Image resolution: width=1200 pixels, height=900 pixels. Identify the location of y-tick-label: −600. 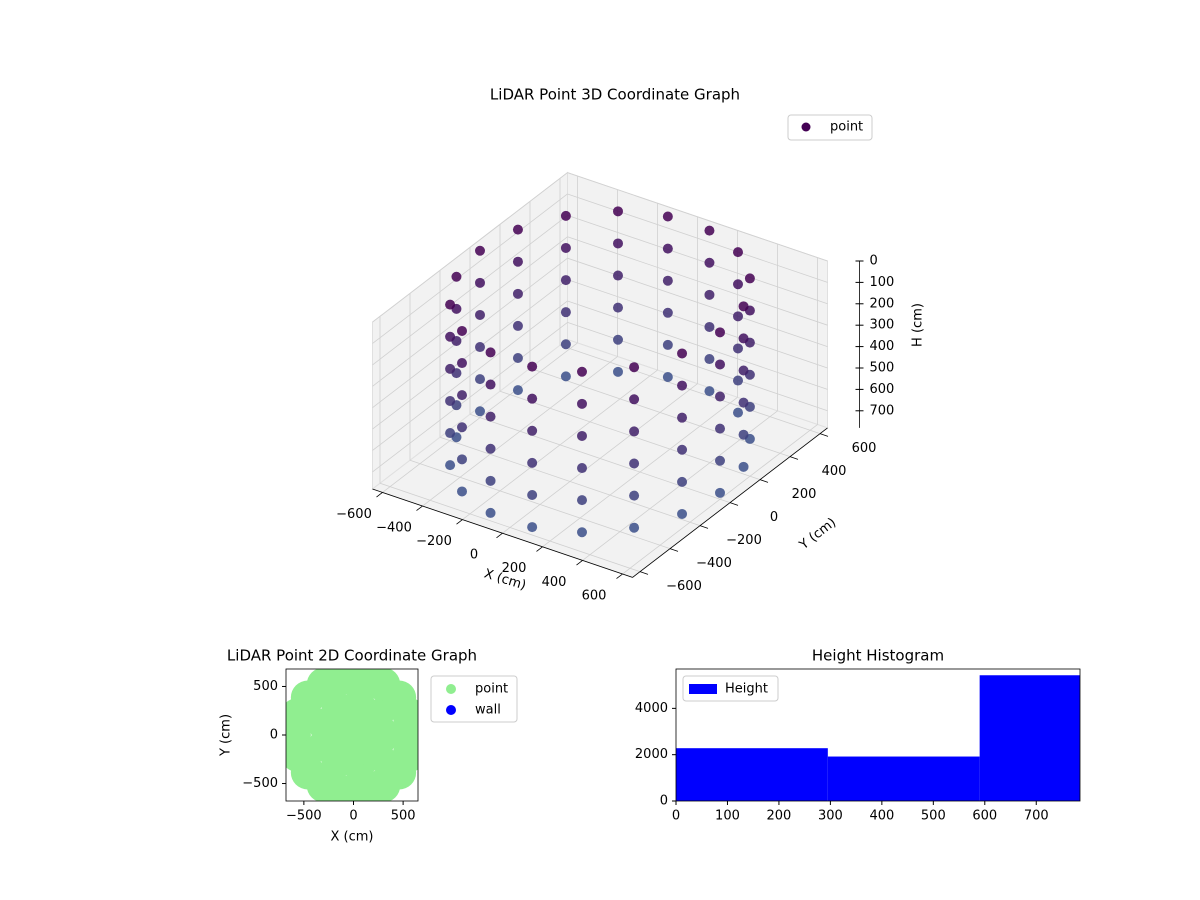
(684, 586).